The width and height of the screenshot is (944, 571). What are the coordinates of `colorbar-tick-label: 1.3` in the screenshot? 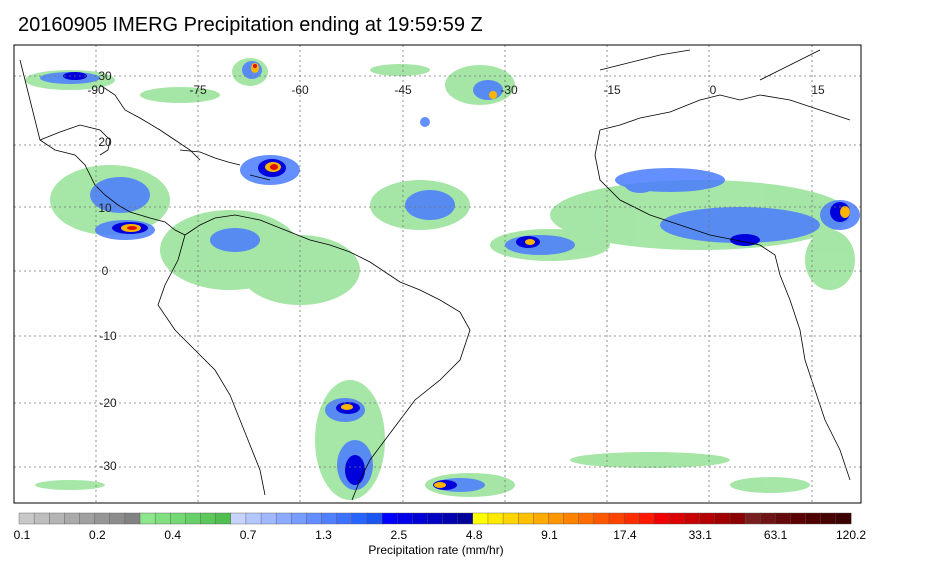 It's located at (323, 535).